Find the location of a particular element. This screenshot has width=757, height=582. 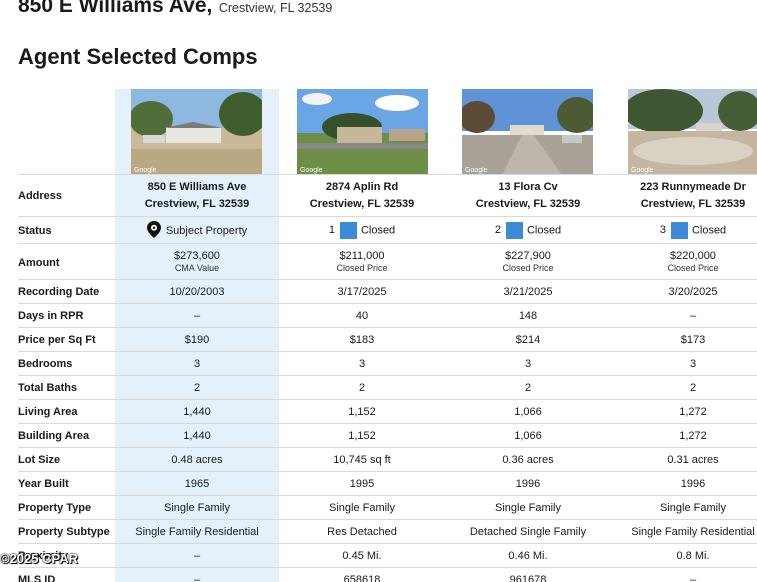

header-city: Crestview, FL 32539 is located at coordinates (275, 8).